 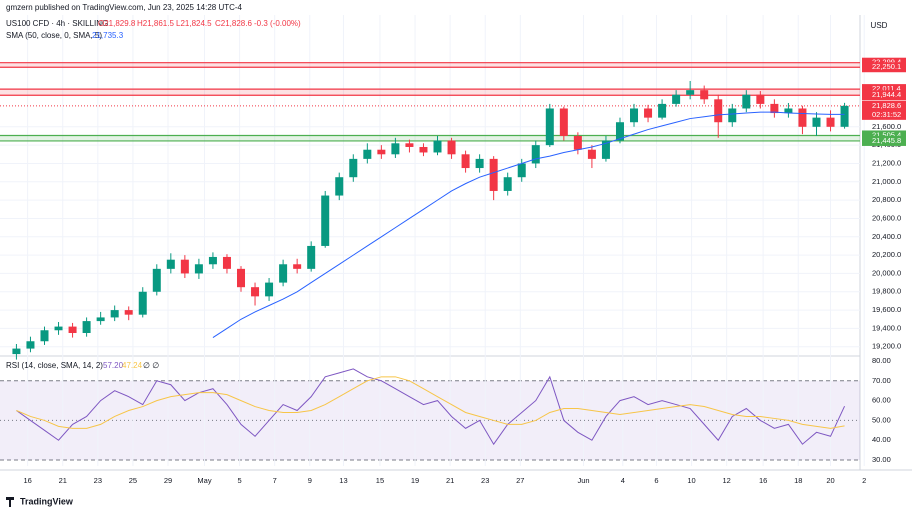 I want to click on ohlc-label: O21,829.8, so click(x=117, y=23).